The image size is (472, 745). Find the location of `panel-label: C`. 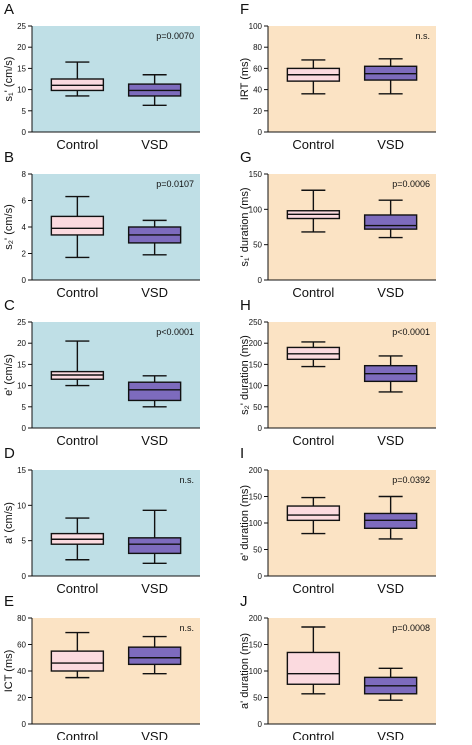

panel-label: C is located at coordinates (9, 305).